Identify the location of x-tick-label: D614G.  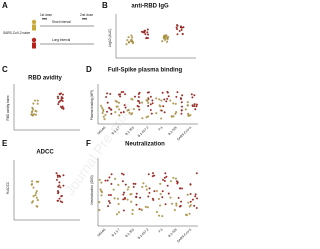
(101, 130).